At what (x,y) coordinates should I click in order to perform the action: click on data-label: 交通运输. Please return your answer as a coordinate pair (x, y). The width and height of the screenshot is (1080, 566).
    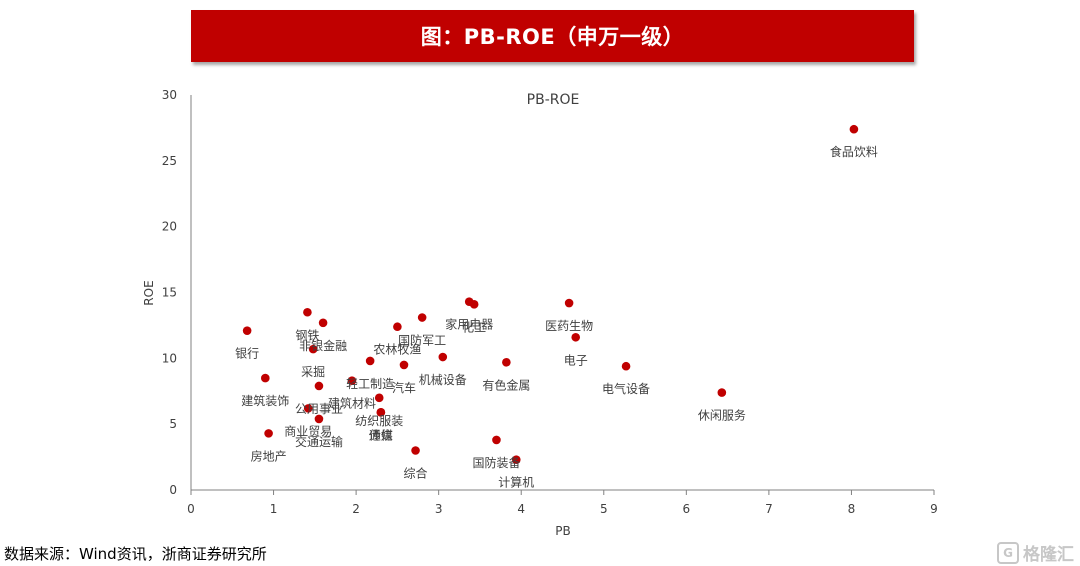
    Looking at the image, I should click on (319, 441).